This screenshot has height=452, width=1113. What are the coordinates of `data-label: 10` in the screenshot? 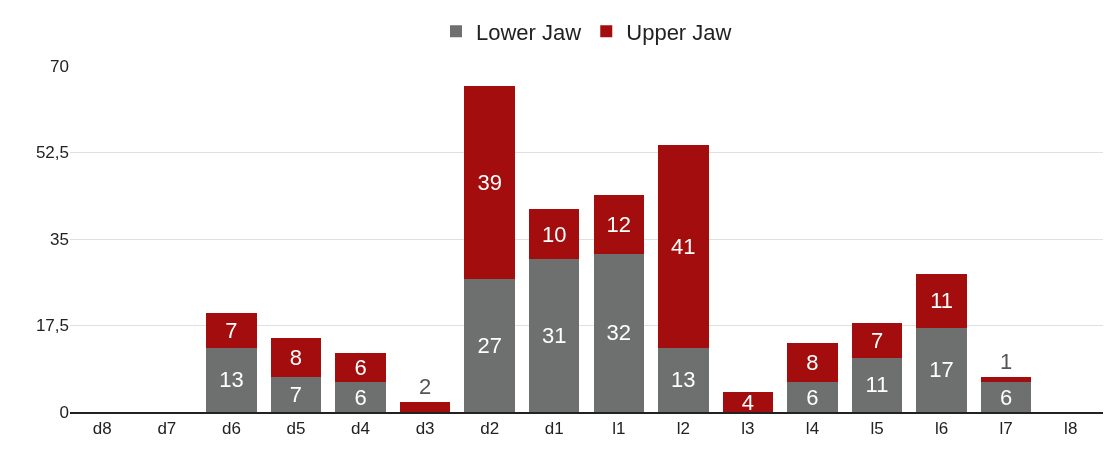 It's located at (554, 234).